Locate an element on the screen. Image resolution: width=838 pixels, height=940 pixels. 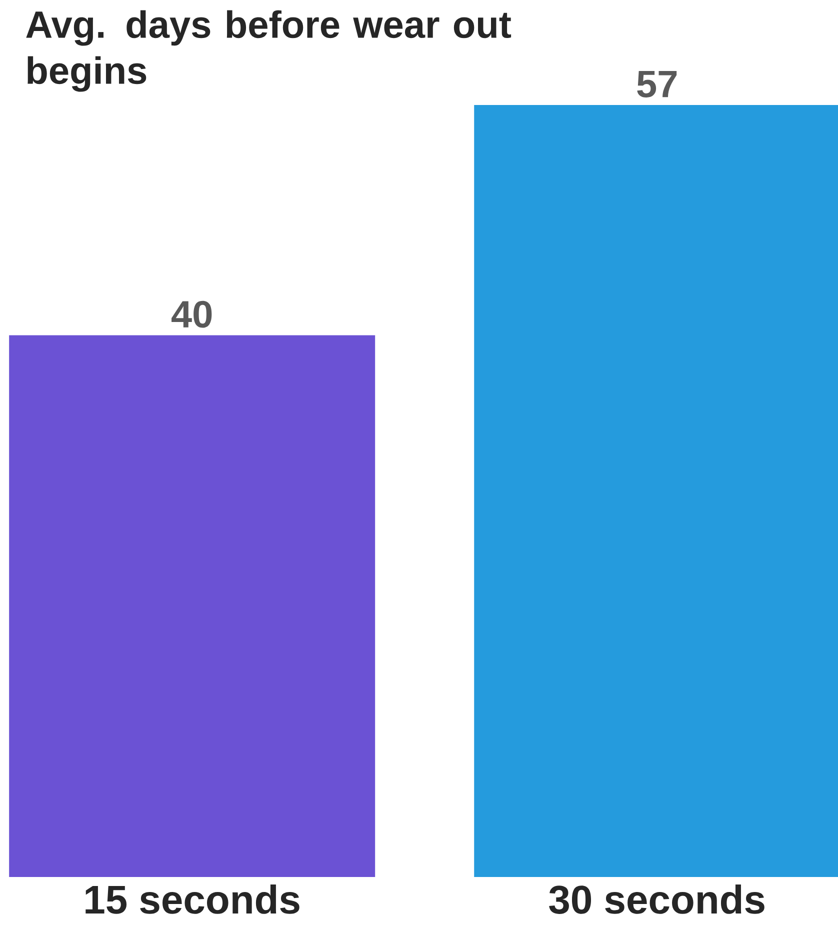
x-tick-label: 30 seconds is located at coordinates (656, 899).